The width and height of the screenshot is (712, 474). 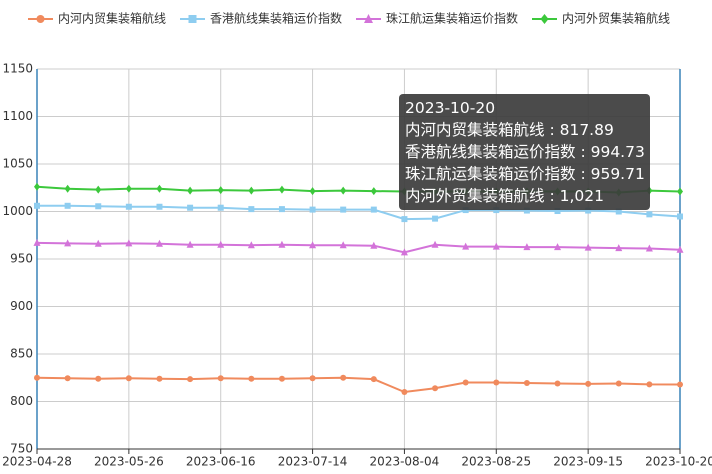 What do you see at coordinates (450, 108) in the screenshot?
I see `tooltip-date: 2023-10-20` at bounding box center [450, 108].